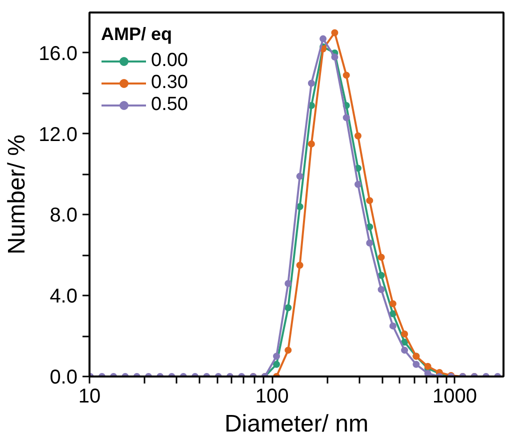  What do you see at coordinates (64, 377) in the screenshot?
I see `y-tick-label: 0.0` at bounding box center [64, 377].